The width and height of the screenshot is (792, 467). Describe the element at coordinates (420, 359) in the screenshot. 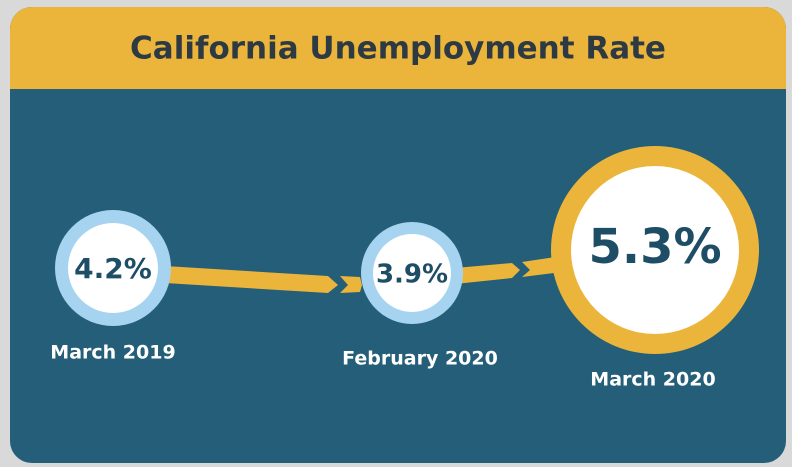

I see `date-label: February 2020` at that location.